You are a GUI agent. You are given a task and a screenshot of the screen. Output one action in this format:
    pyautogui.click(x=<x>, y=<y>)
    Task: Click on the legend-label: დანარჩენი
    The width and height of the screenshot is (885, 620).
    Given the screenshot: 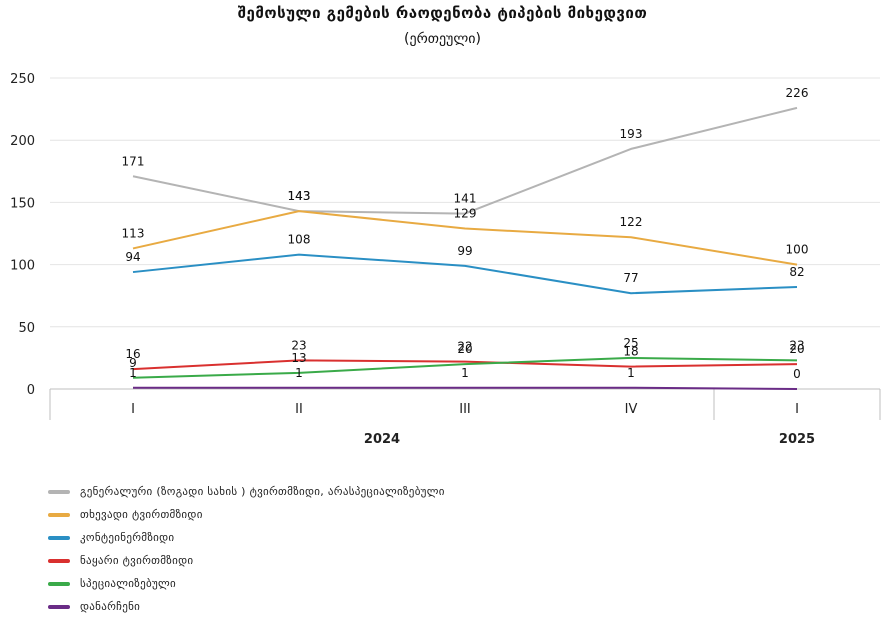 What is the action you would take?
    pyautogui.click(x=110, y=606)
    